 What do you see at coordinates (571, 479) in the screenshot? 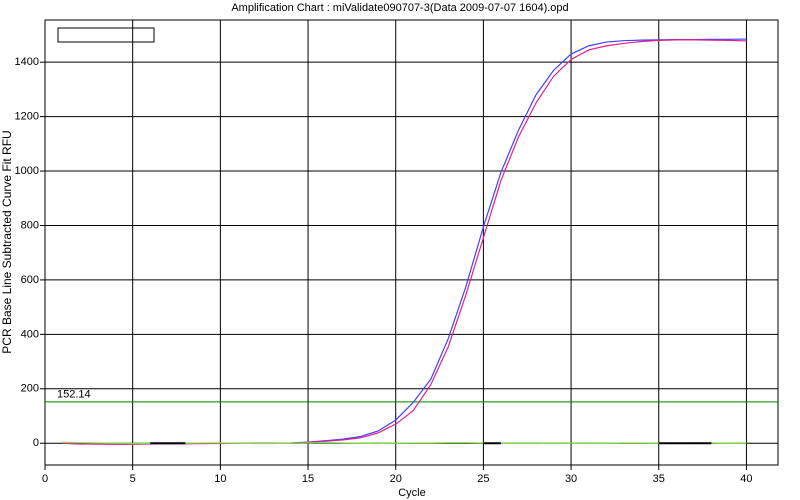
I see `x-tick-label: 30` at bounding box center [571, 479].